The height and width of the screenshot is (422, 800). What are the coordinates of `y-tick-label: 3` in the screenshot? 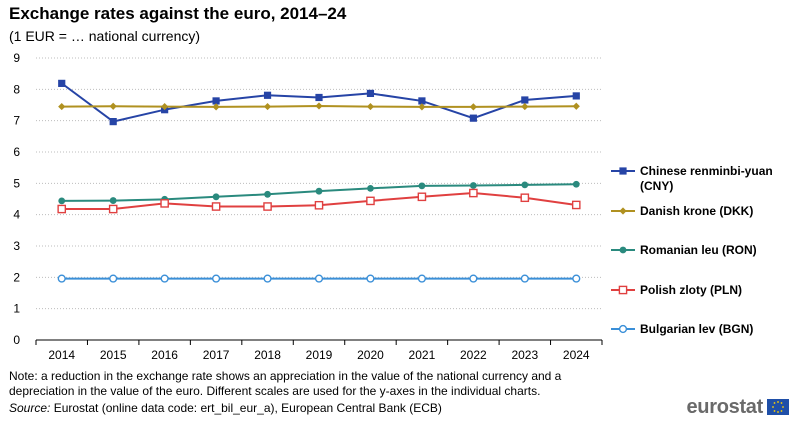 It's located at (16, 246).